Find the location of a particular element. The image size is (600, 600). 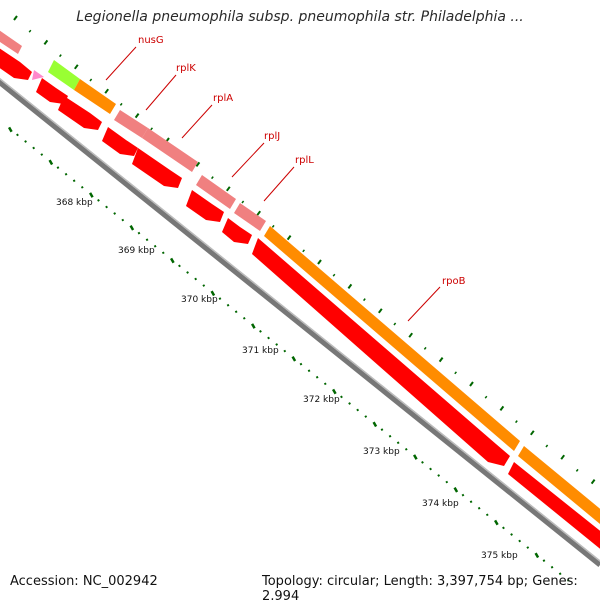

cds-feature-rpoB-b is located at coordinates (559, 485).